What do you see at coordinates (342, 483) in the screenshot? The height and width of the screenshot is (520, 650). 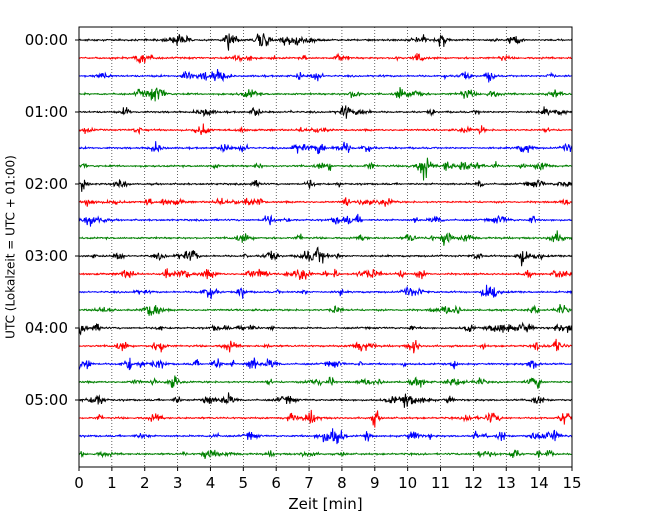 I see `x-tick-label: 8` at bounding box center [342, 483].